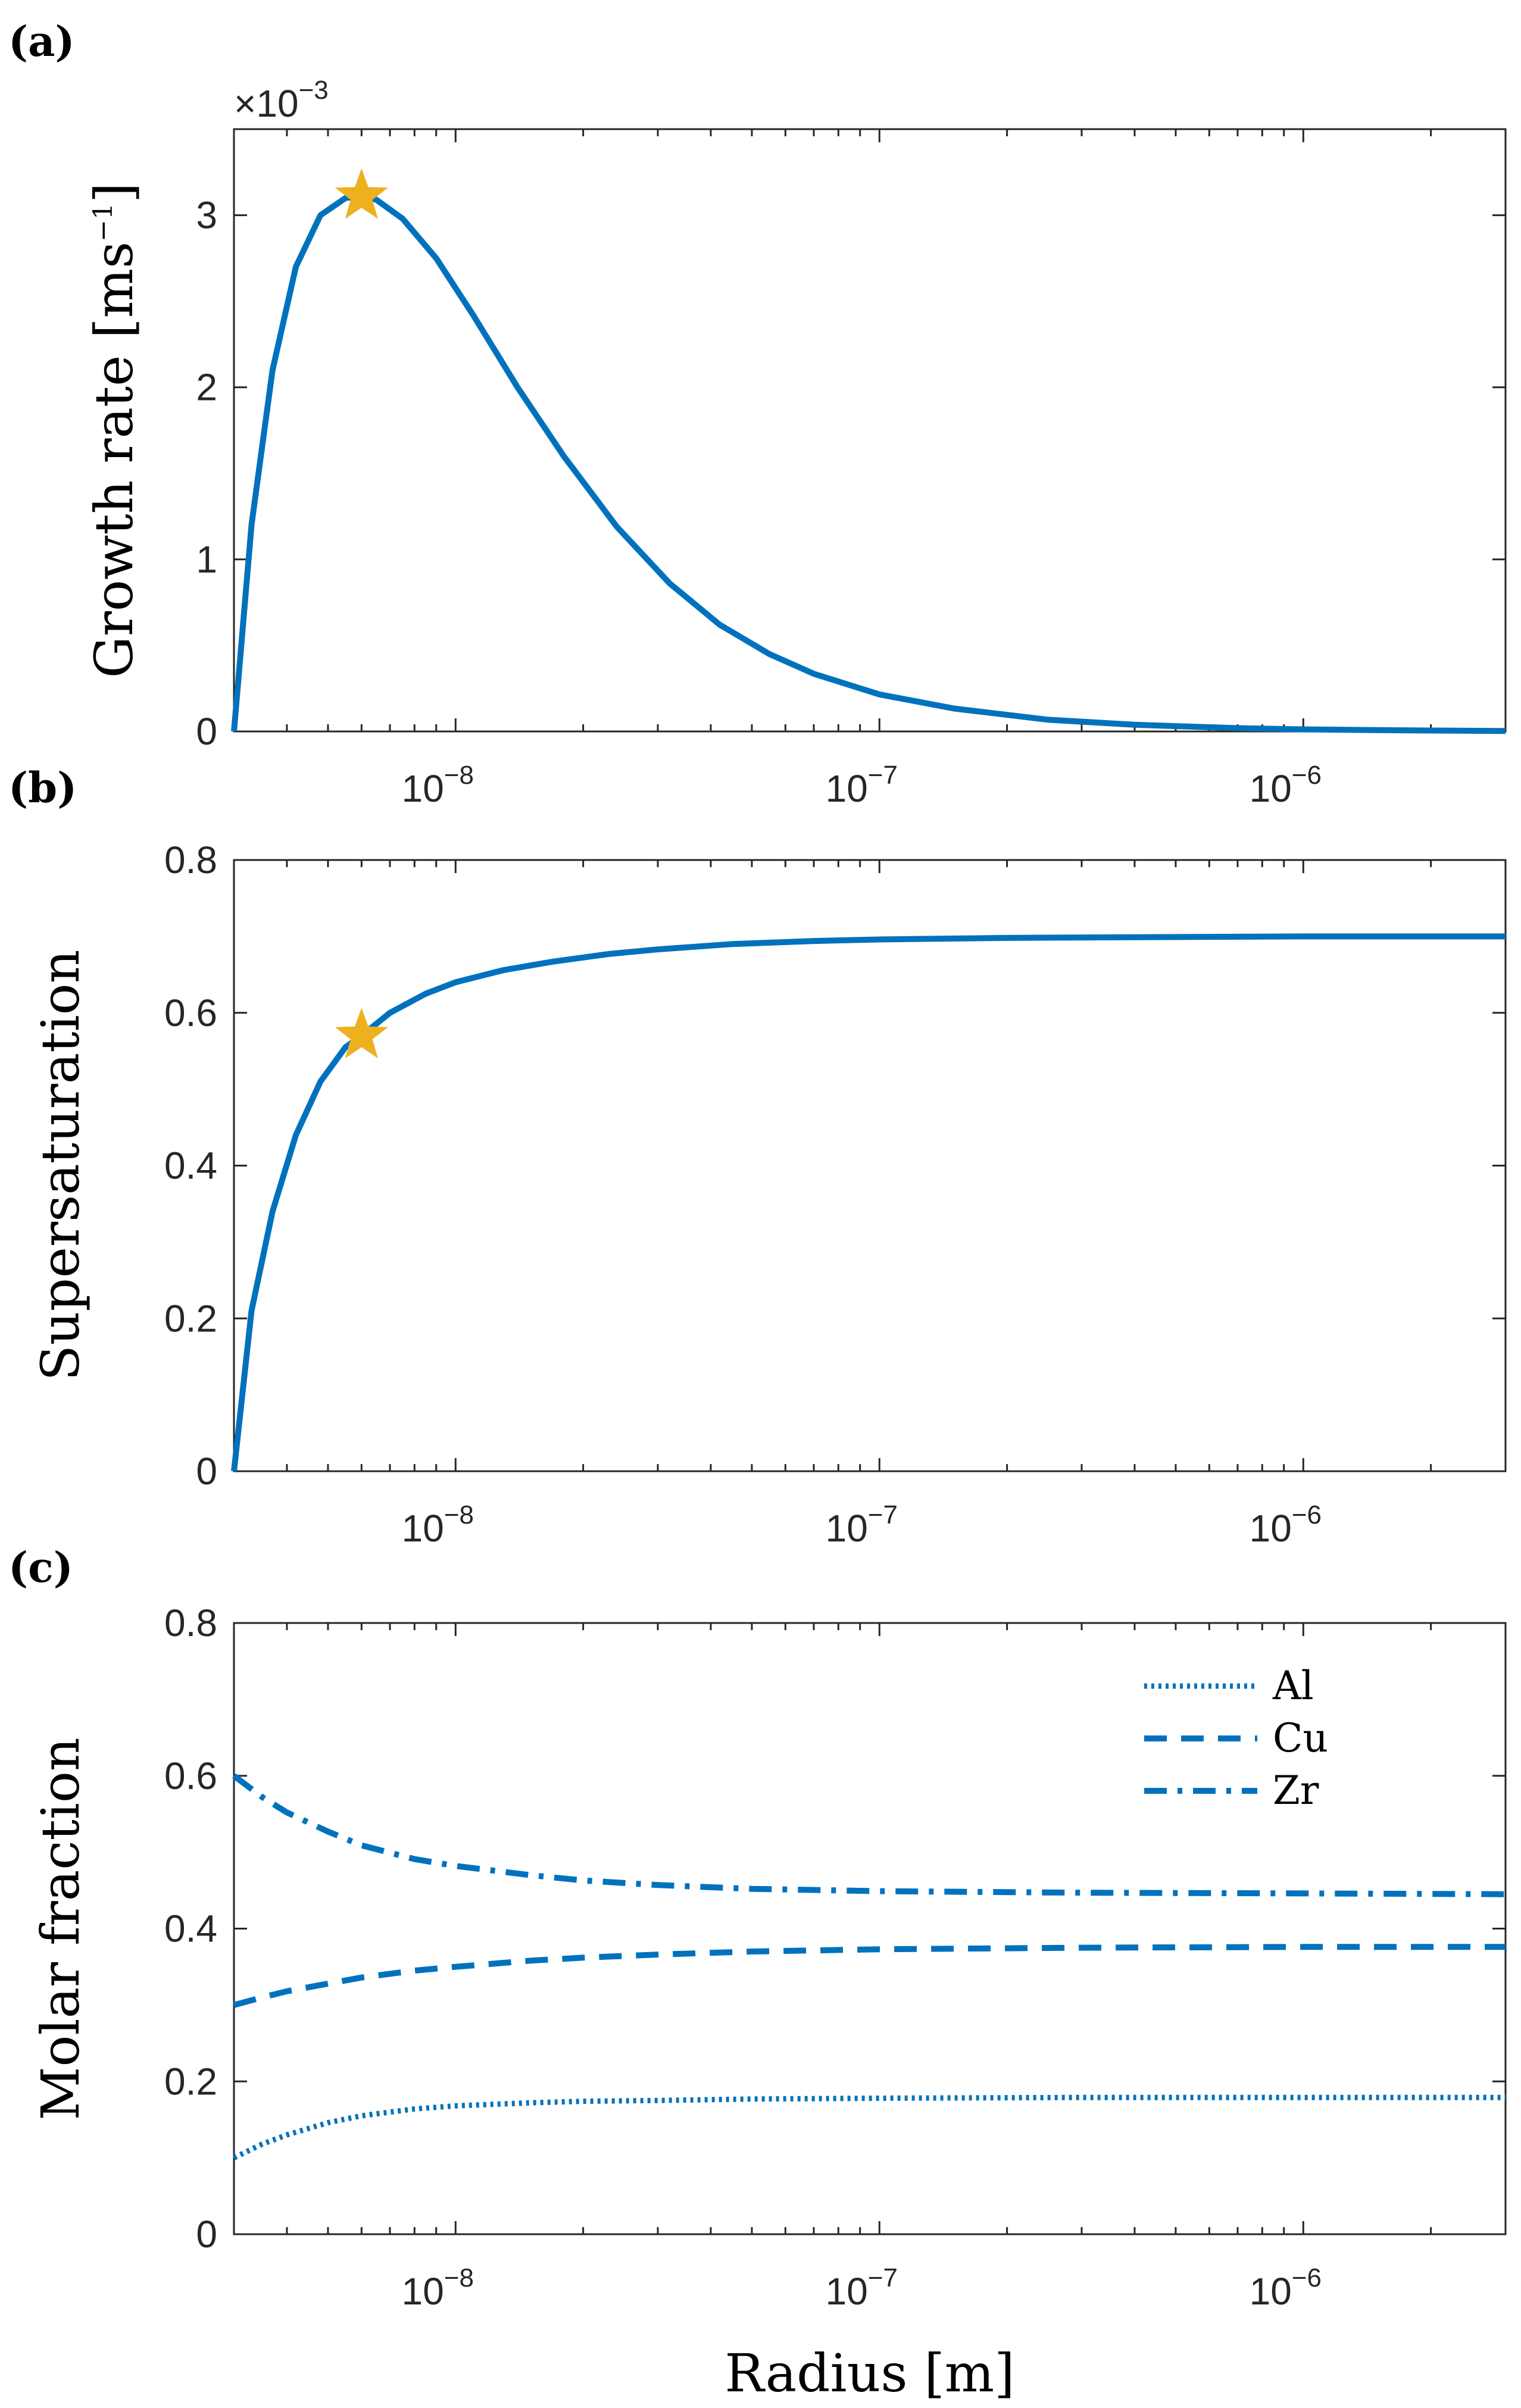 The height and width of the screenshot is (2408, 1521). Describe the element at coordinates (207, 215) in the screenshot. I see `y-tick-label: 3` at that location.